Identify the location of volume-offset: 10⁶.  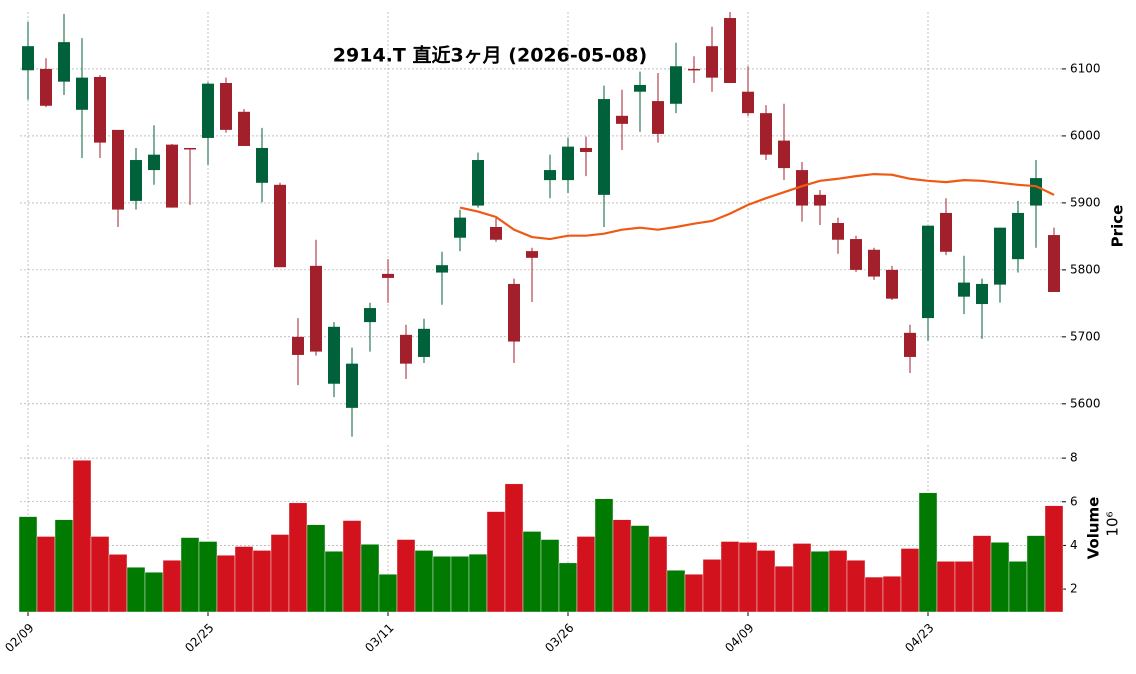
(1113, 523).